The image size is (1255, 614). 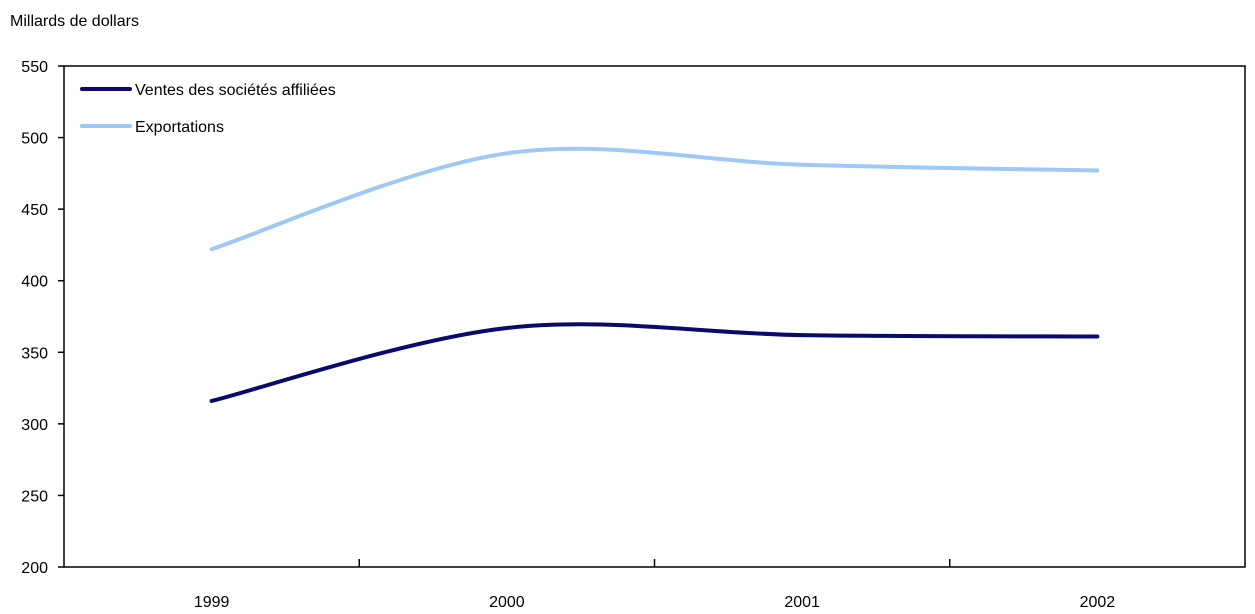 I want to click on y-axis-label: Millards de dollars, so click(x=74, y=21).